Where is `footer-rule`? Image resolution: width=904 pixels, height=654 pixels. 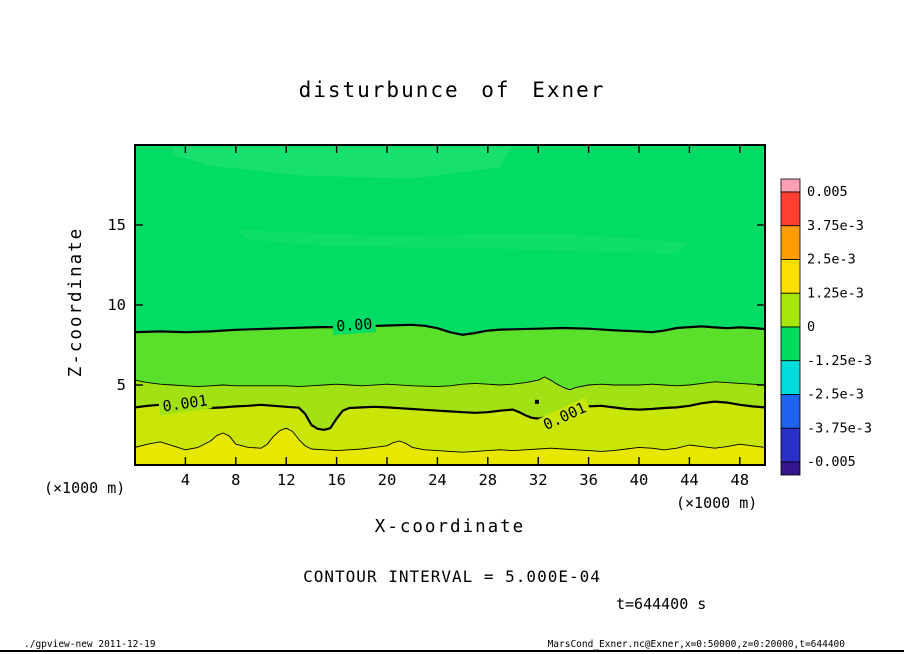
footer-rule is located at coordinates (452, 651).